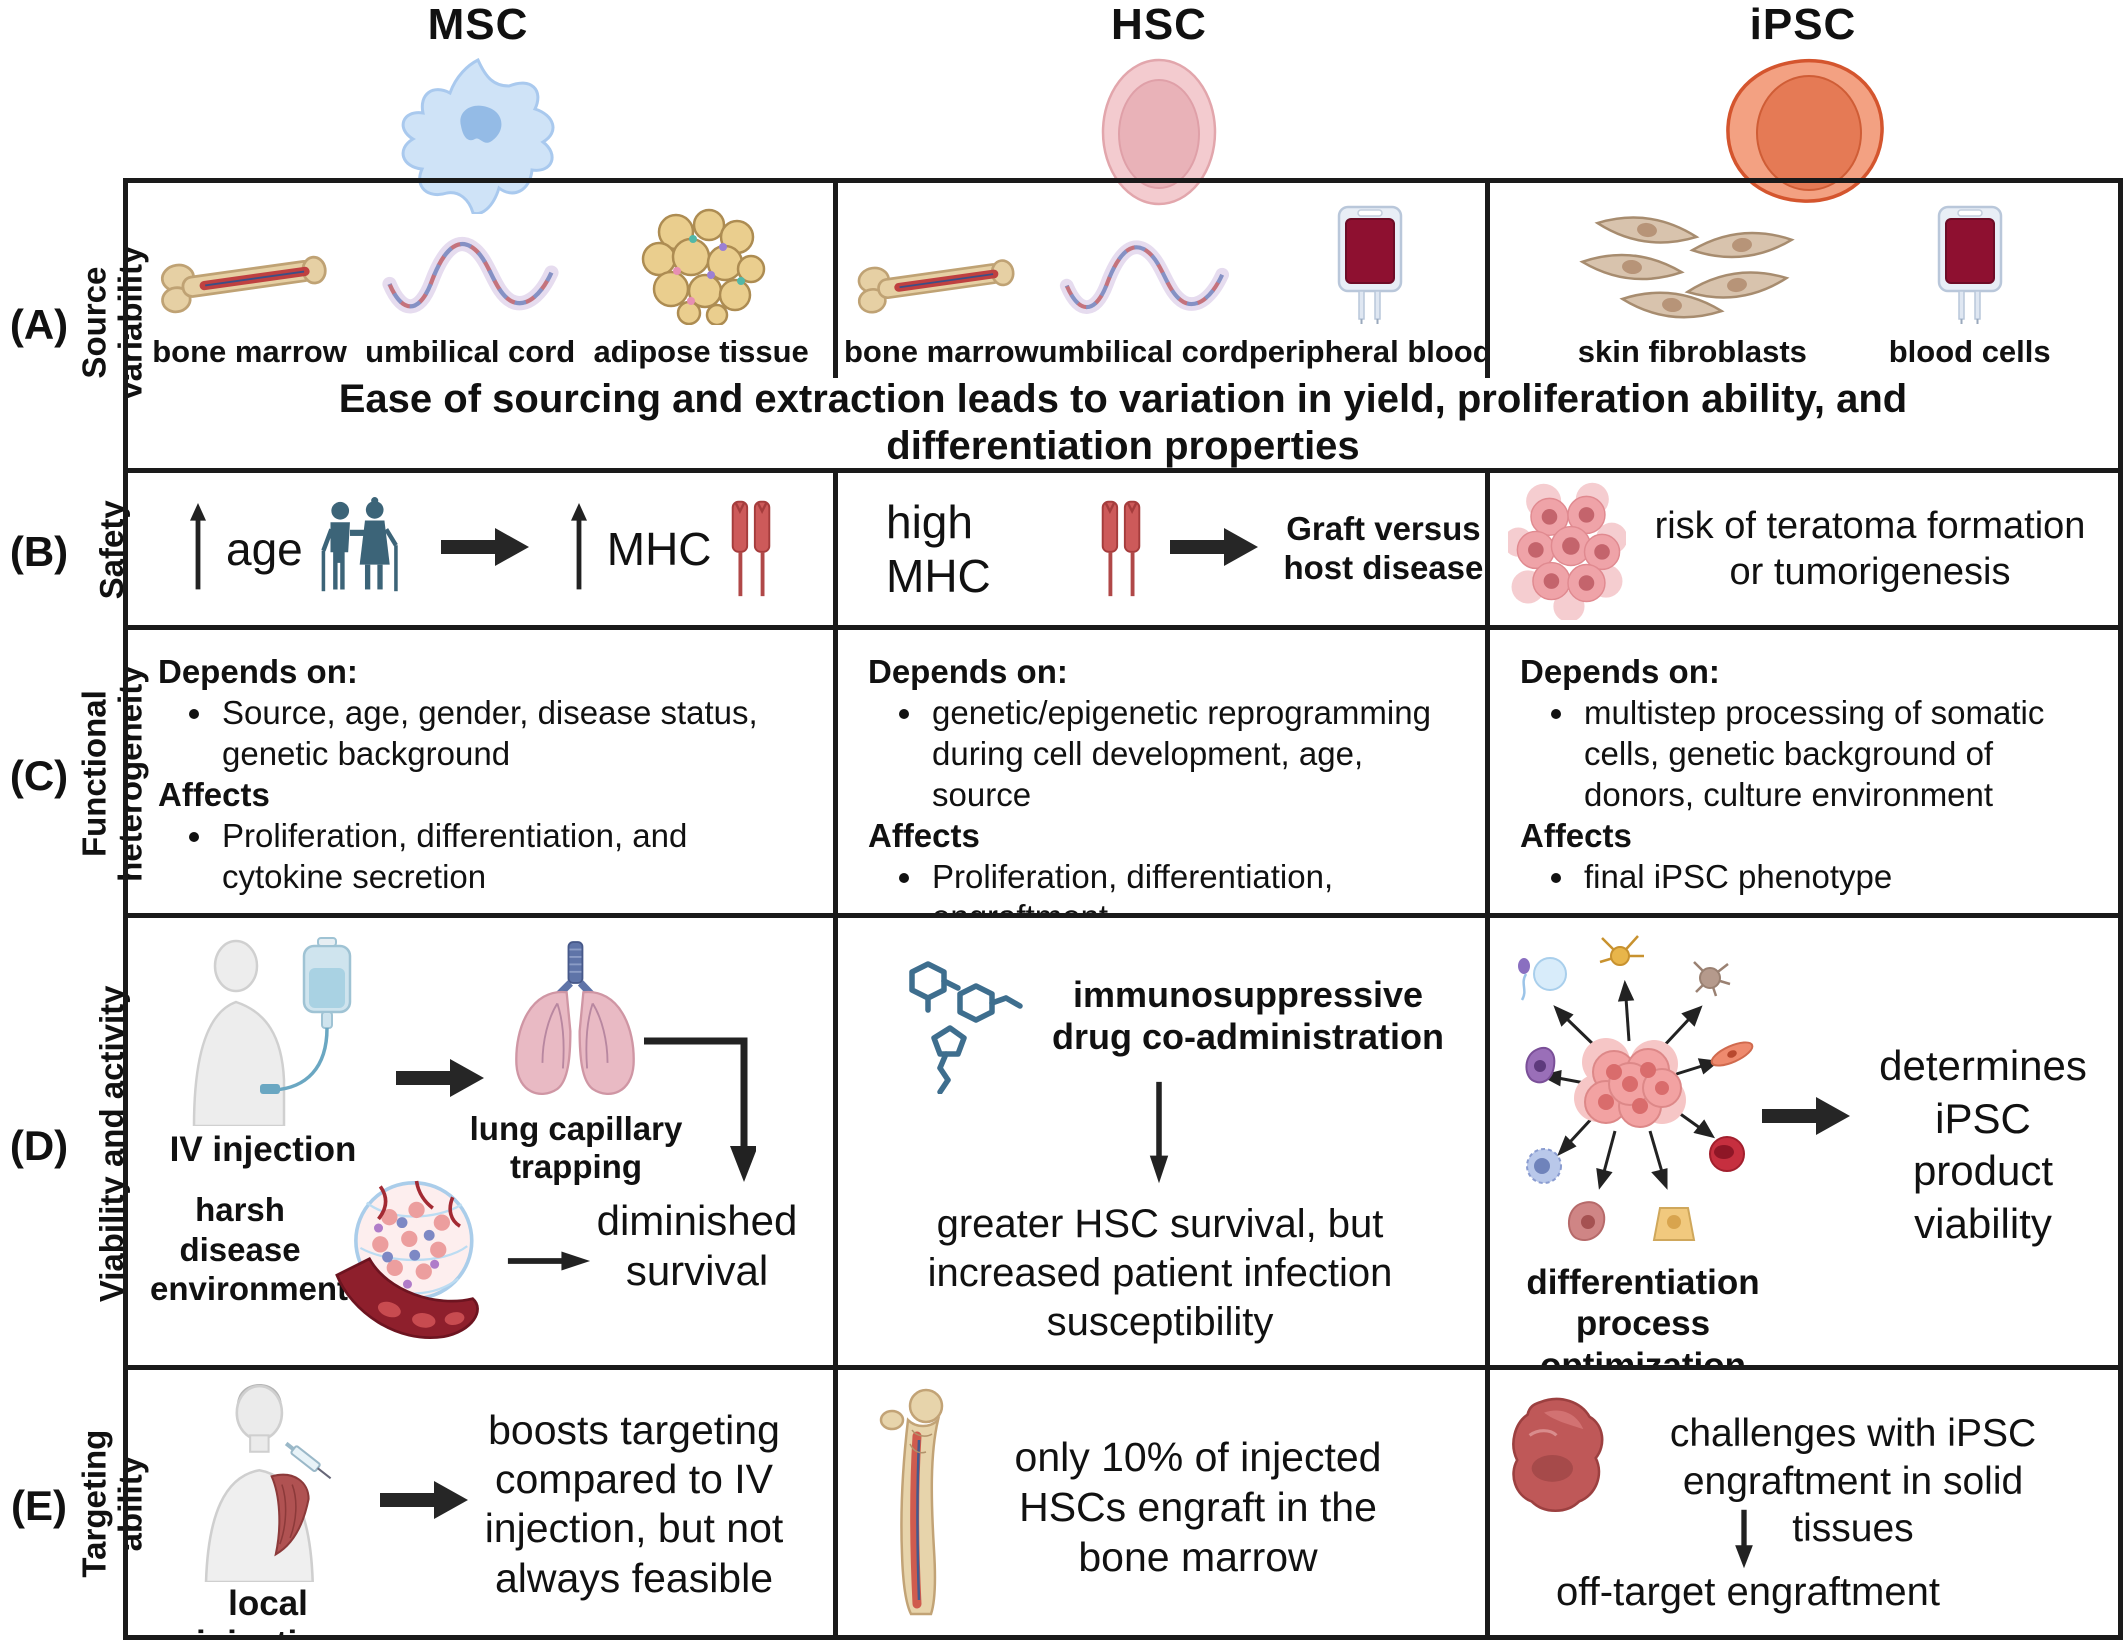 This screenshot has height=1646, width=2128. I want to click on skin-fibroblasts-icon, so click(1692, 267).